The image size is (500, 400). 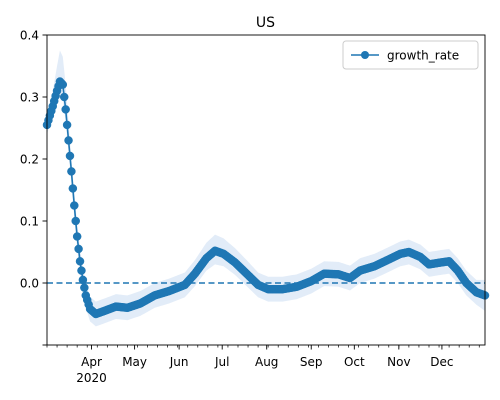 I want to click on x-year-label: 2020, so click(x=91, y=378).